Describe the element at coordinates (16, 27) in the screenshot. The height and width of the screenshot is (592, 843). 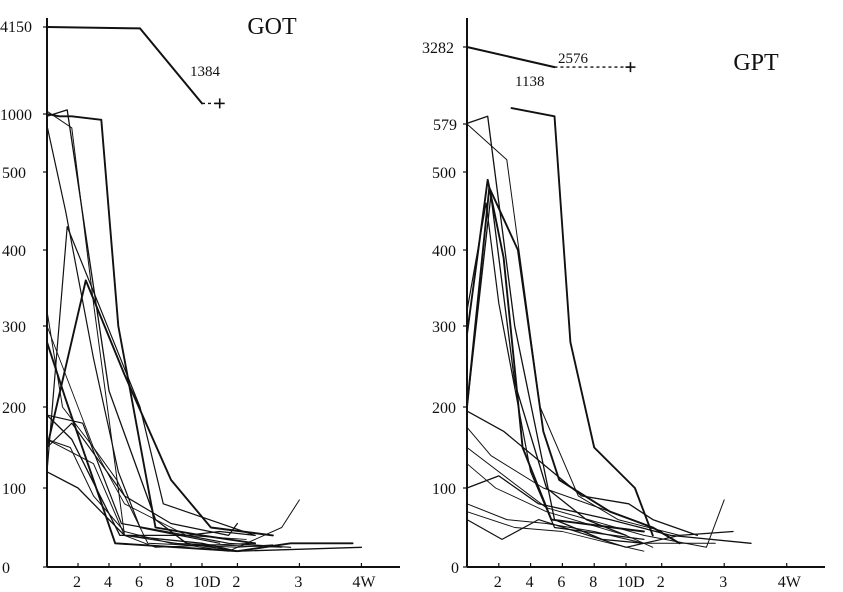
I see `y-tick-label: 4150` at that location.